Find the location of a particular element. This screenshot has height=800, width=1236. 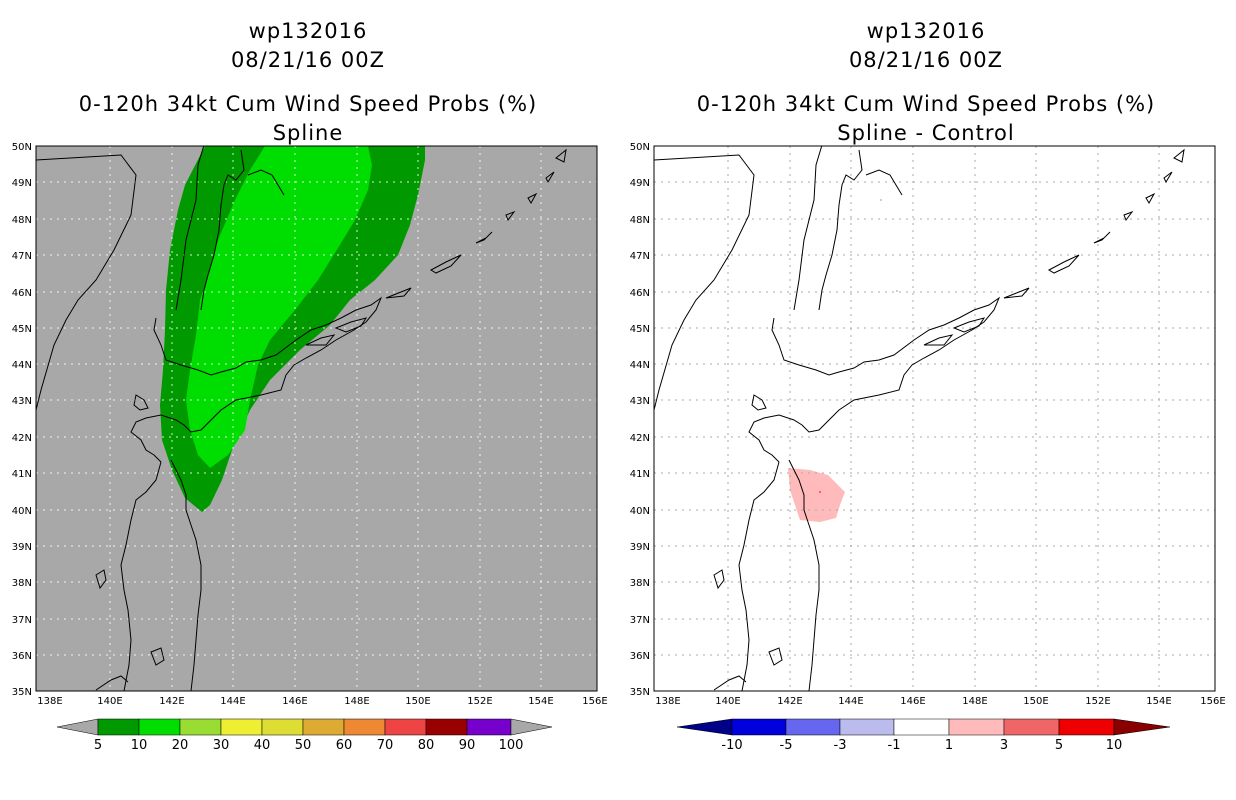

r-lat-label-46: 46N is located at coordinates (640, 293).